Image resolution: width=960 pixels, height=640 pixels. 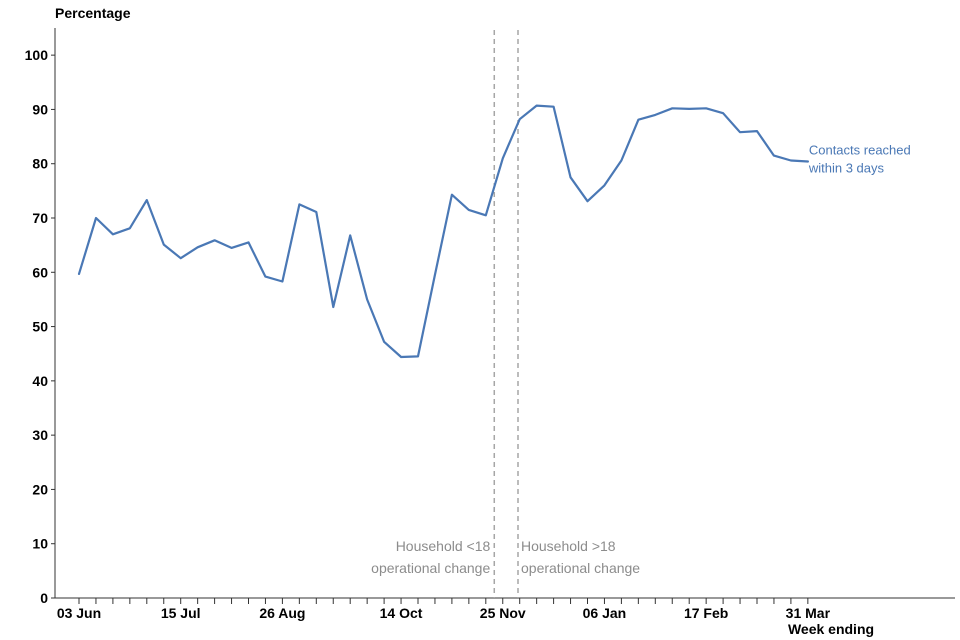 What do you see at coordinates (282, 613) in the screenshot?
I see `x-tick-label: 26 Aug` at bounding box center [282, 613].